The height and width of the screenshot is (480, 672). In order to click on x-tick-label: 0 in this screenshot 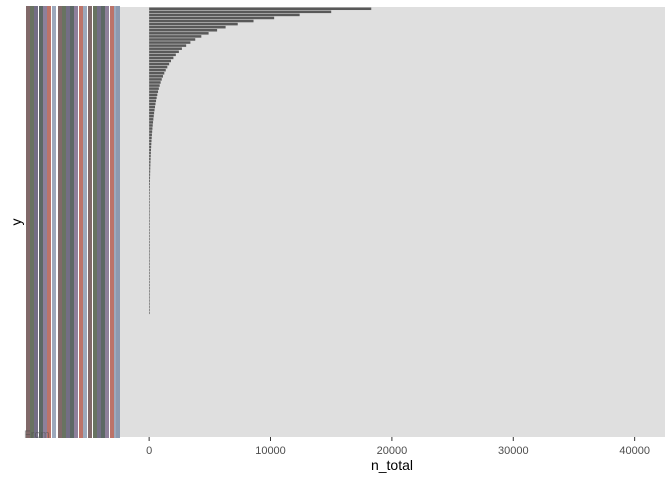, I will do `click(149, 451)`.